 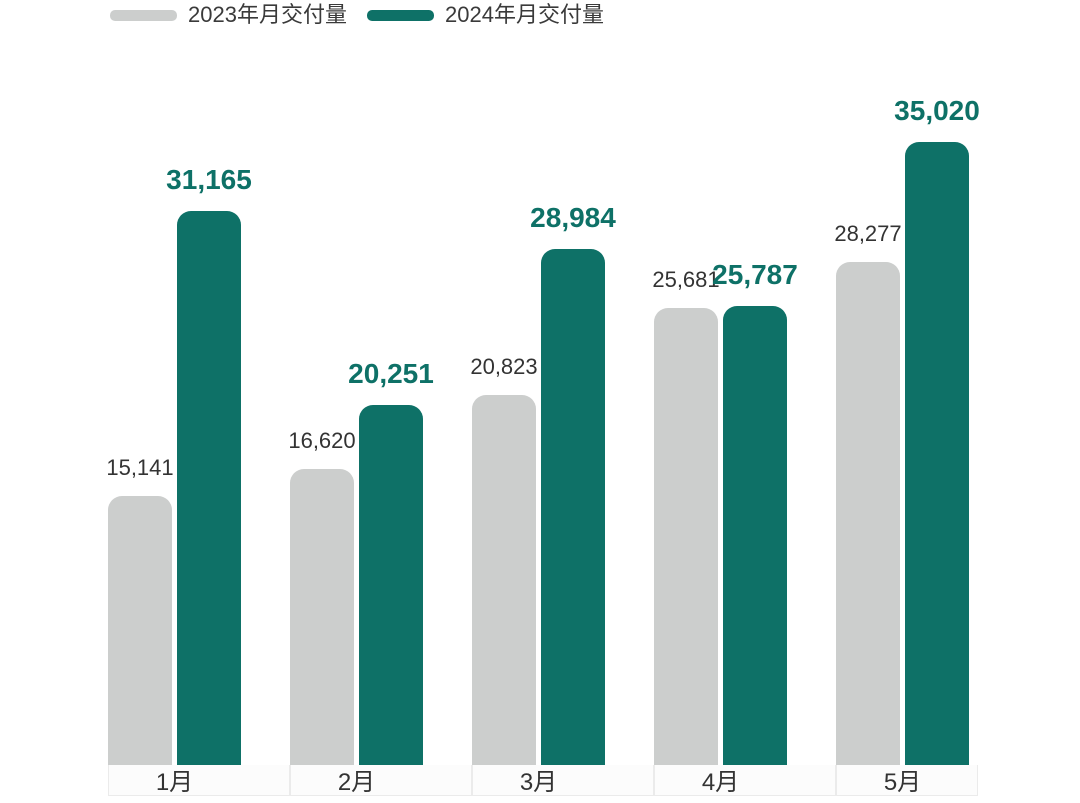 I want to click on month-label-3月: 3月, so click(x=538, y=782).